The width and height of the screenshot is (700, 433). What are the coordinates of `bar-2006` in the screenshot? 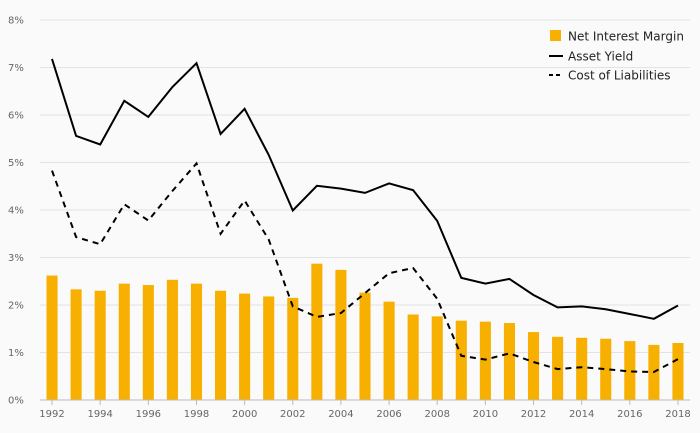 It's located at (389, 350).